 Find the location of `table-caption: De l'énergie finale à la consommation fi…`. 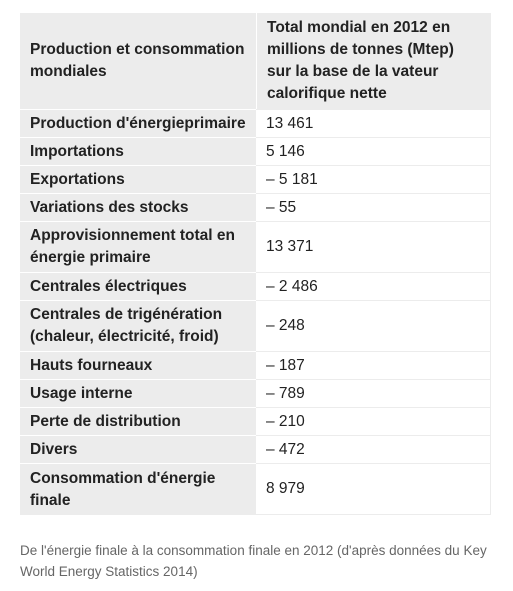

table-caption: De l'énergie finale à la consommation fi… is located at coordinates (253, 561).